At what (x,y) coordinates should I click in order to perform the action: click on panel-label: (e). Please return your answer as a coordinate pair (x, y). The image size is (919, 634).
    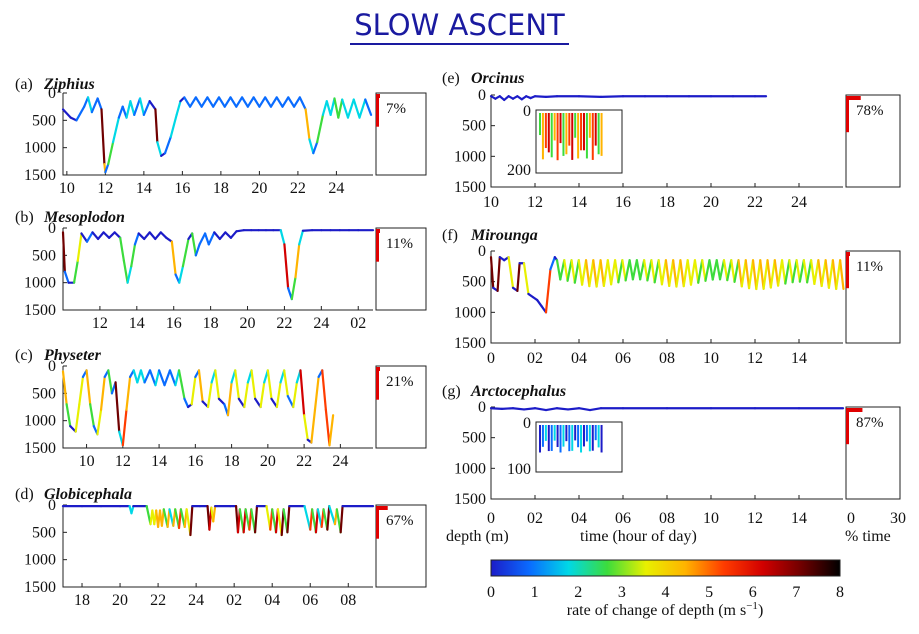
    Looking at the image, I should click on (451, 78).